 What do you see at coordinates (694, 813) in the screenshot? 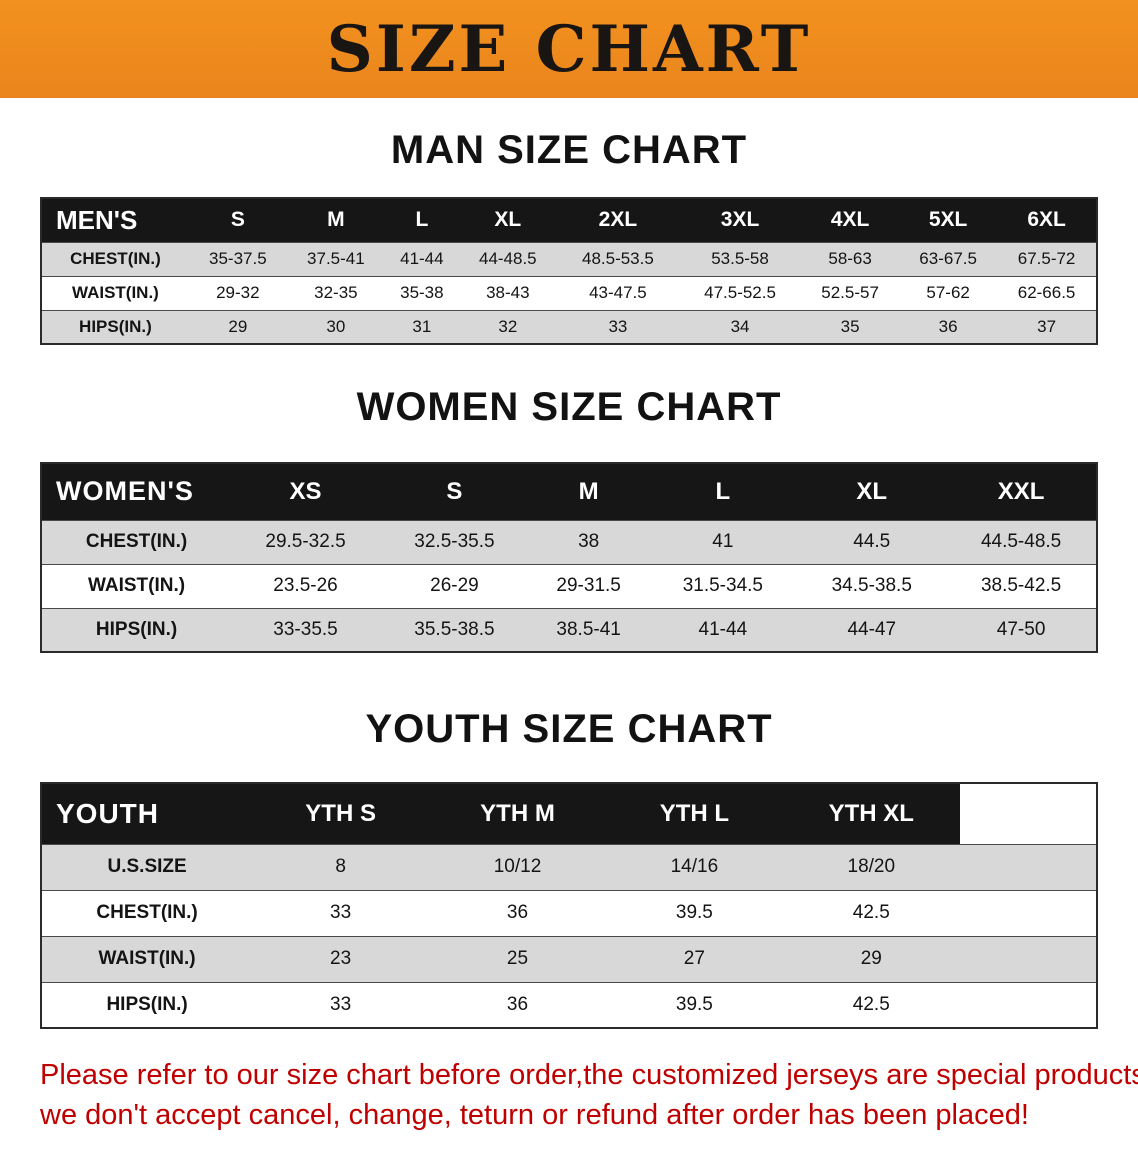
I see `size-column-header: YTH L` at bounding box center [694, 813].